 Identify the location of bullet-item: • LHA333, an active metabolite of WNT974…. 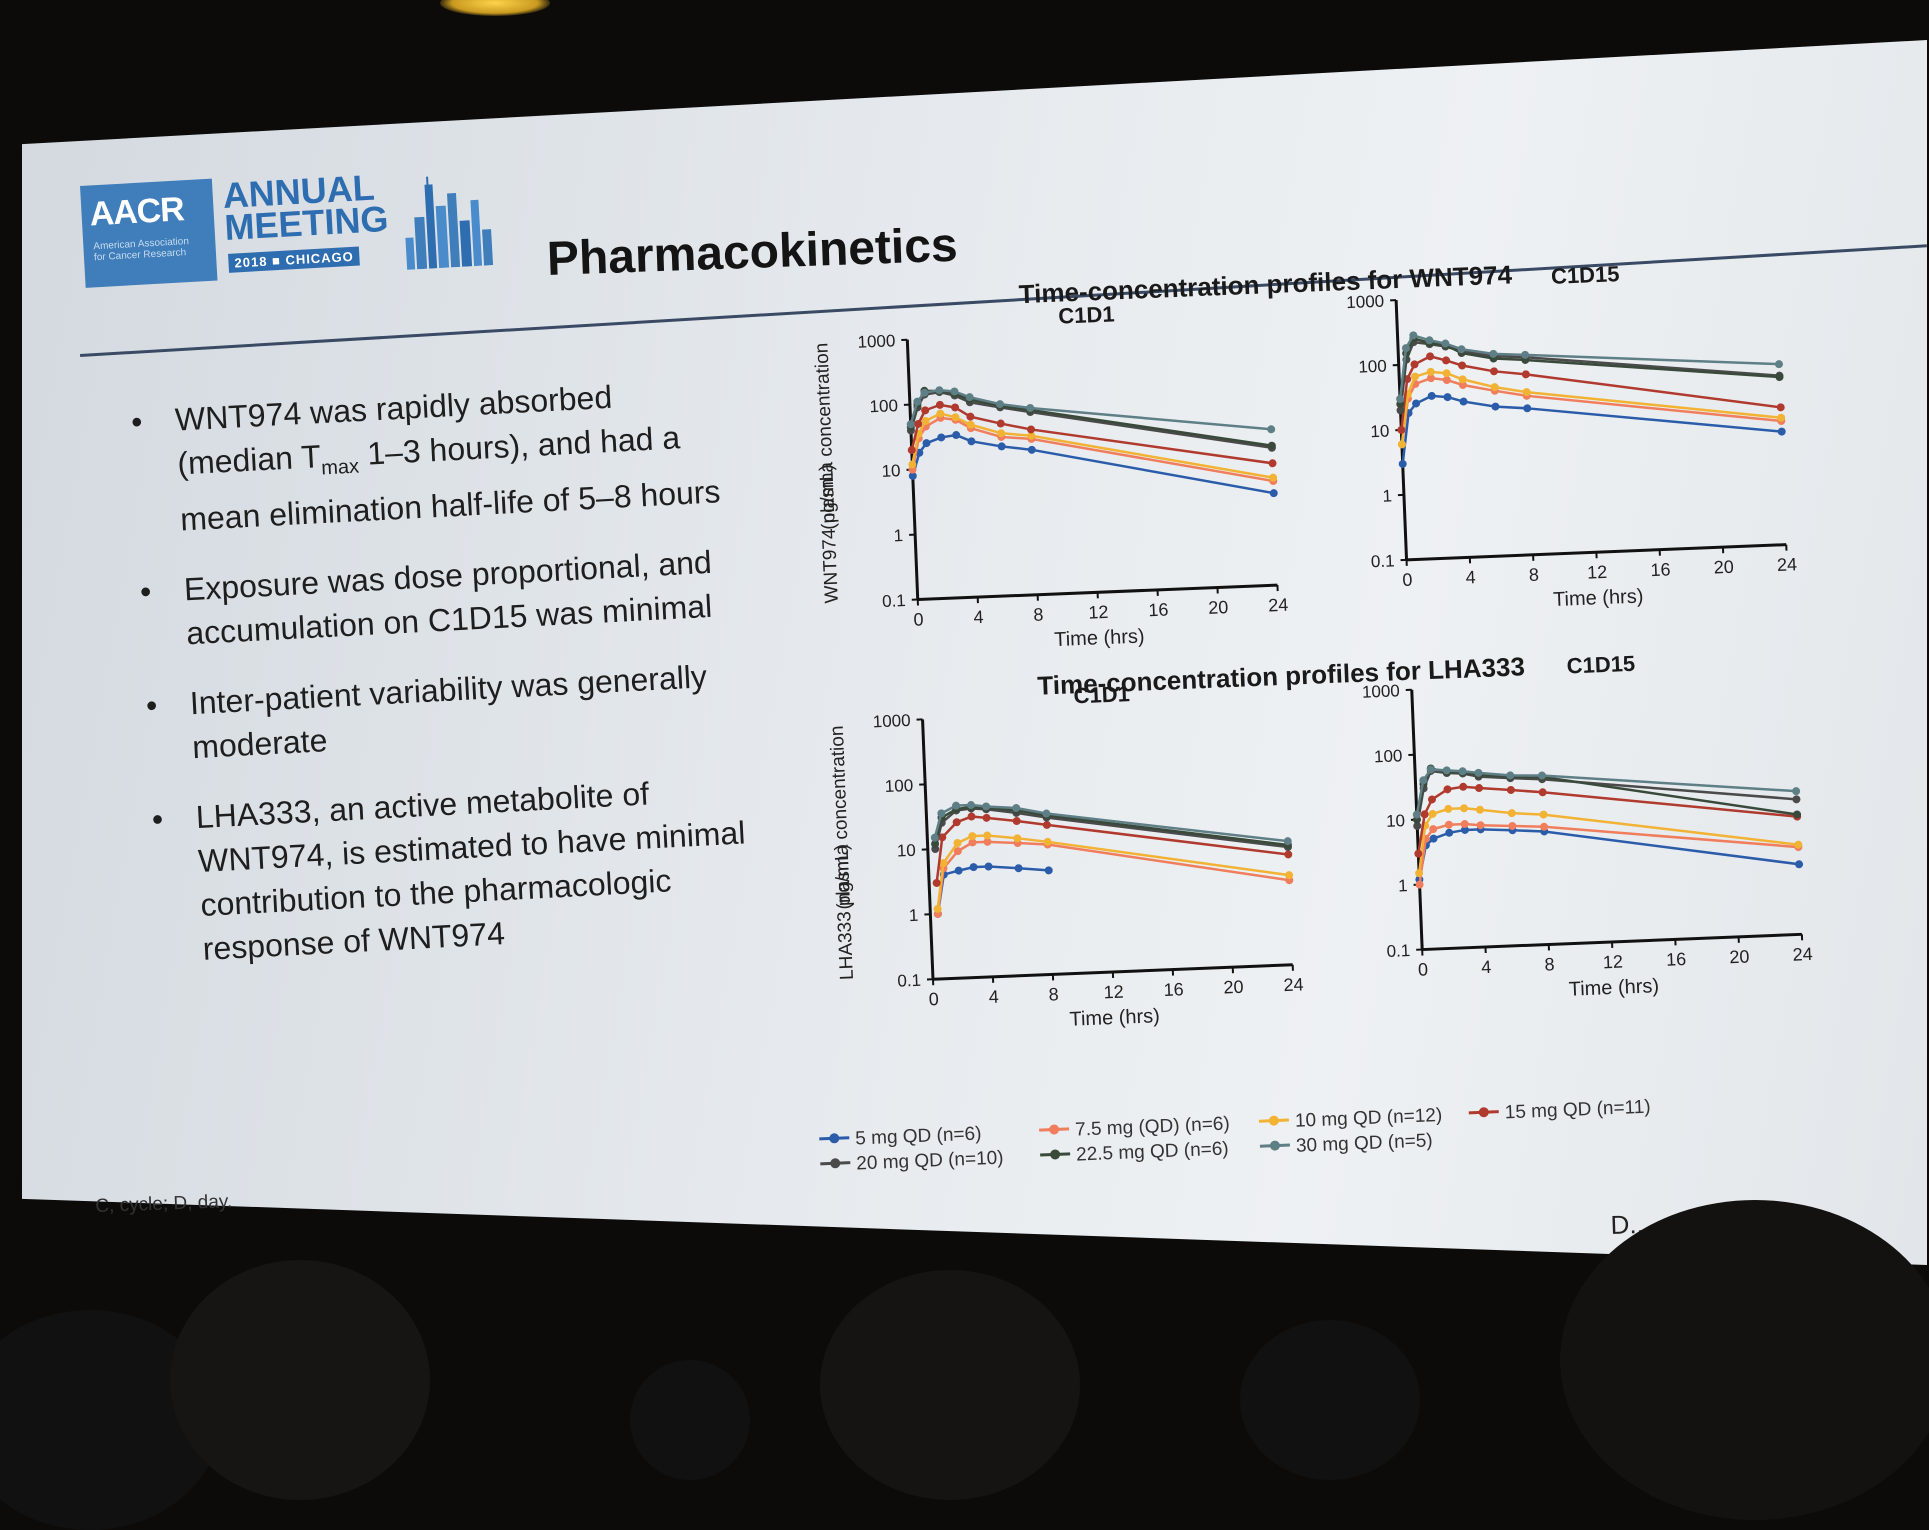
(455, 869).